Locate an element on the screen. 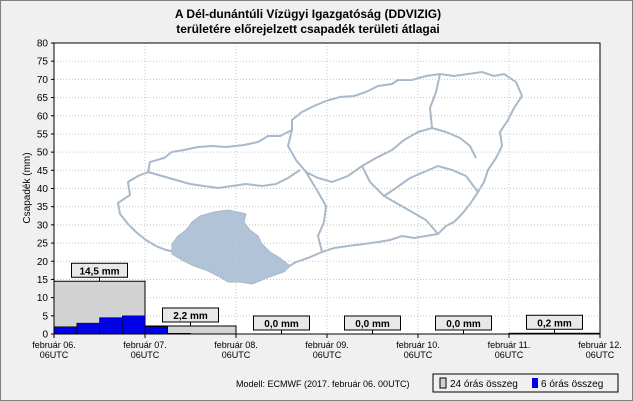 This screenshot has height=401, width=633. y-tick-label: 70 is located at coordinates (43, 80).